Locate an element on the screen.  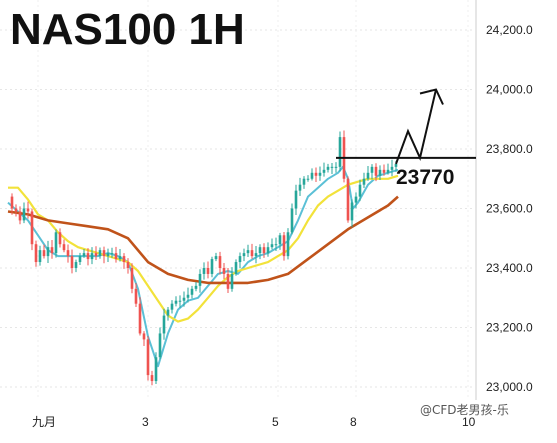
level-label: 23770 is located at coordinates (425, 177).